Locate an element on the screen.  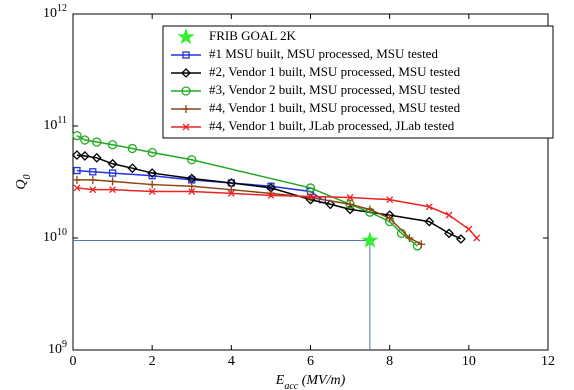
x-tick-label: 8 is located at coordinates (389, 361).